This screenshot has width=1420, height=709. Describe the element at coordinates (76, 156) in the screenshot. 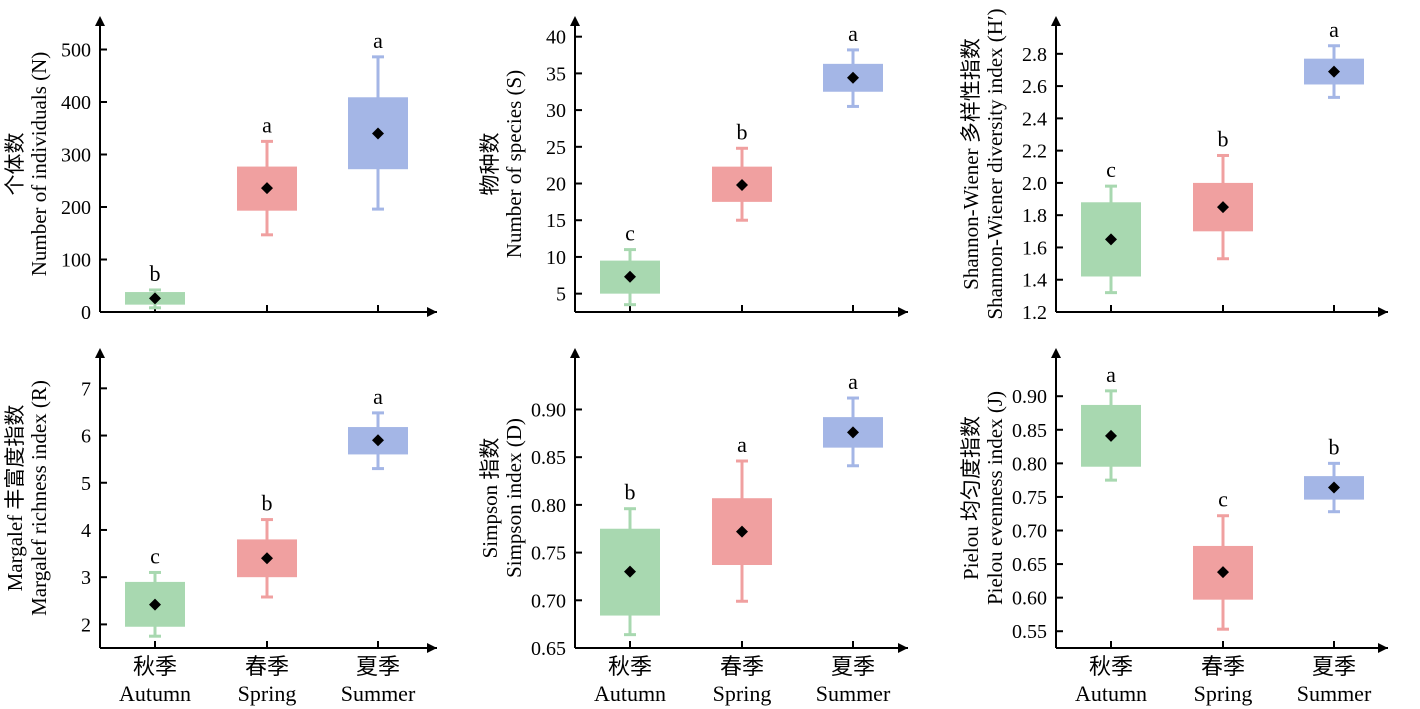

I see `y-tick-label: 300` at that location.